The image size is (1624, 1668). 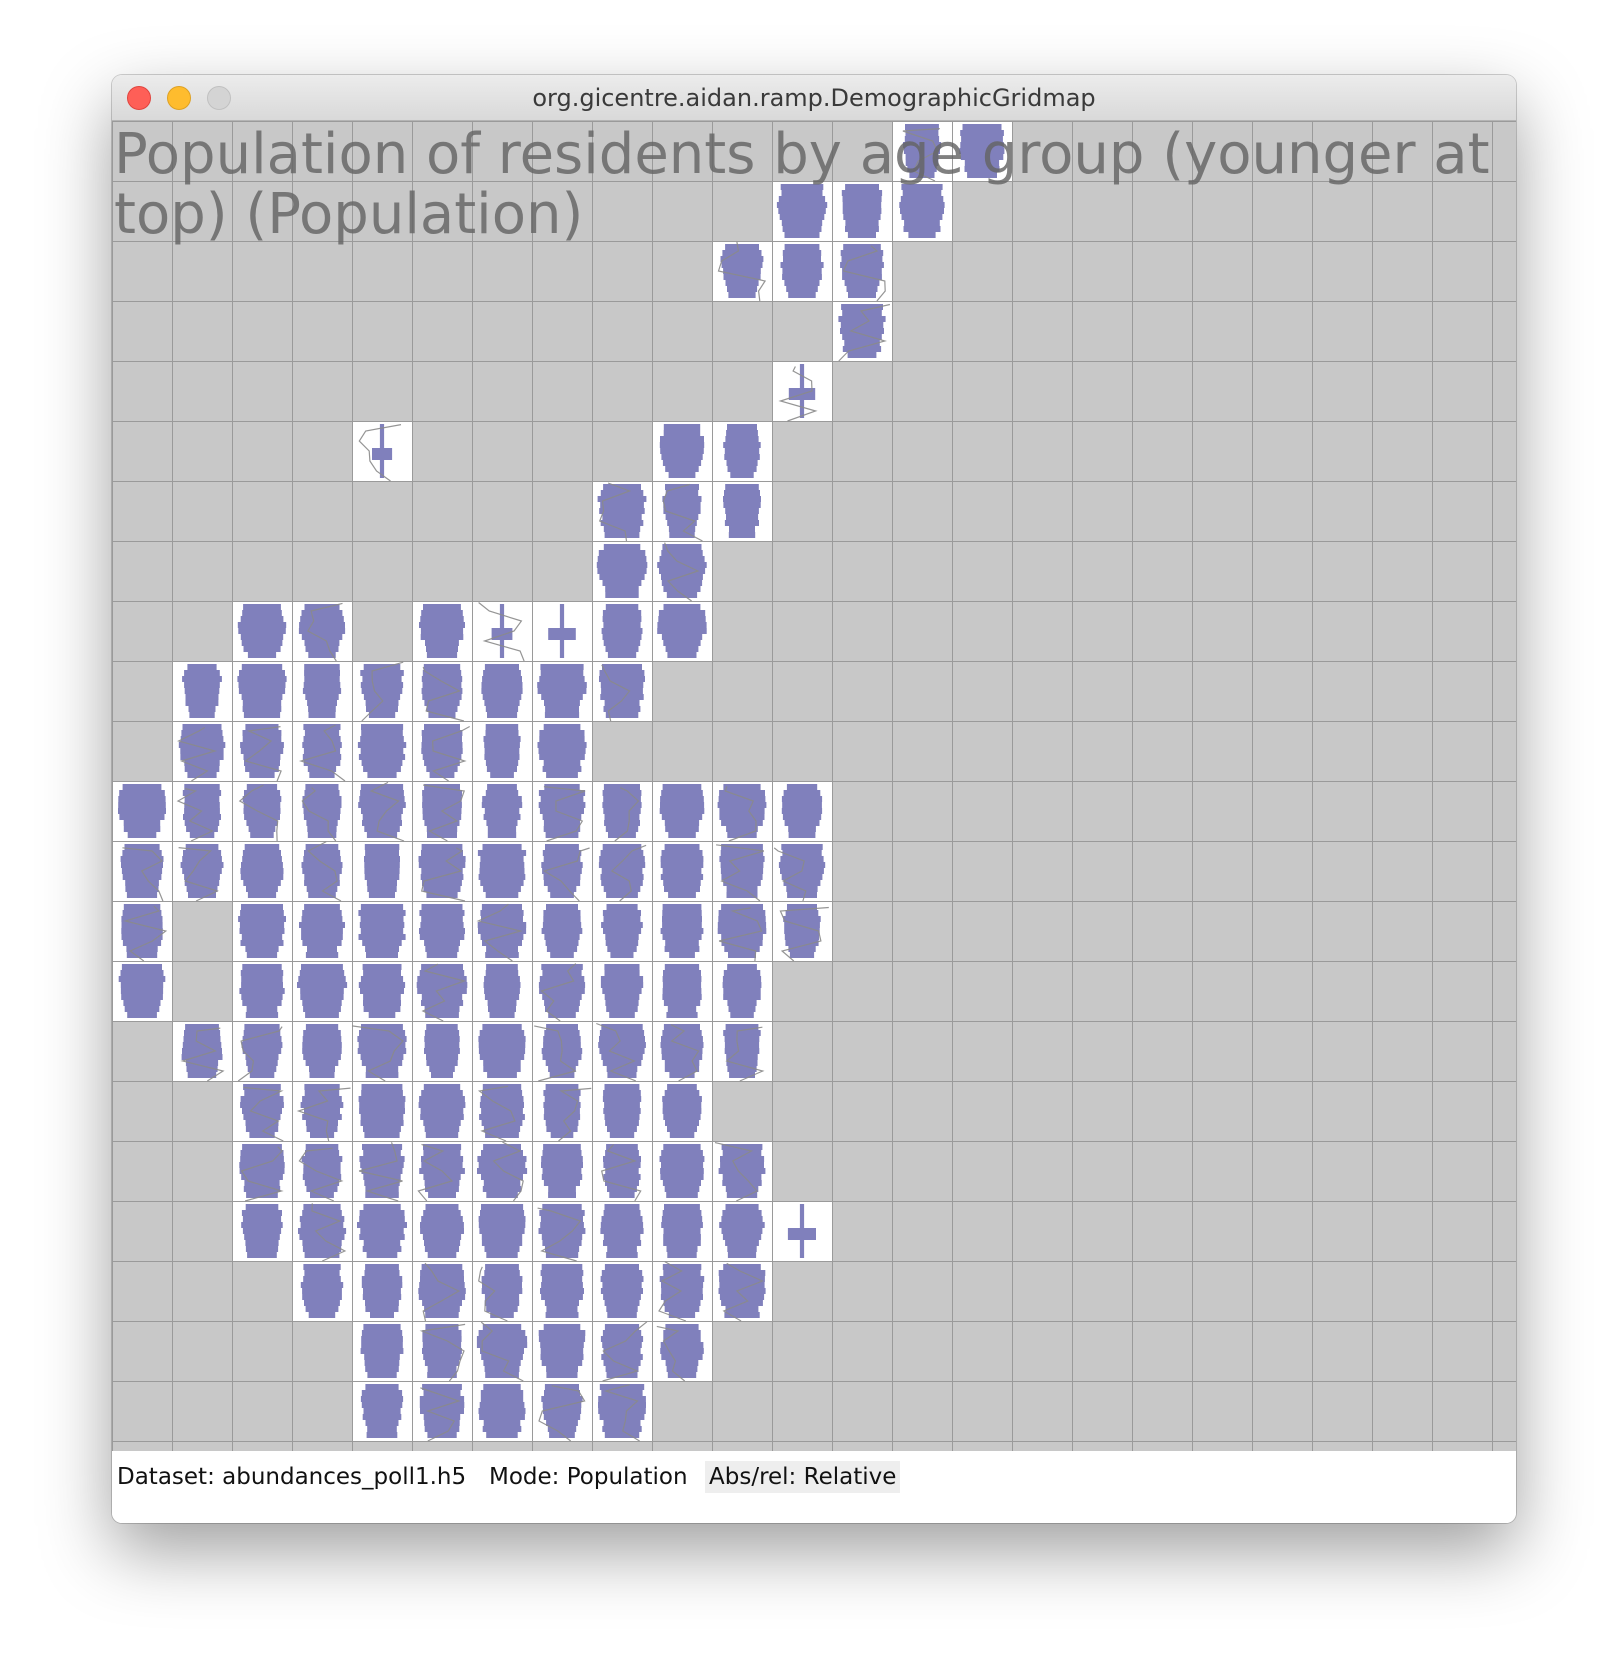 What do you see at coordinates (292, 1477) in the screenshot?
I see `dataset-label: Dataset: abundances_poll1.h5` at bounding box center [292, 1477].